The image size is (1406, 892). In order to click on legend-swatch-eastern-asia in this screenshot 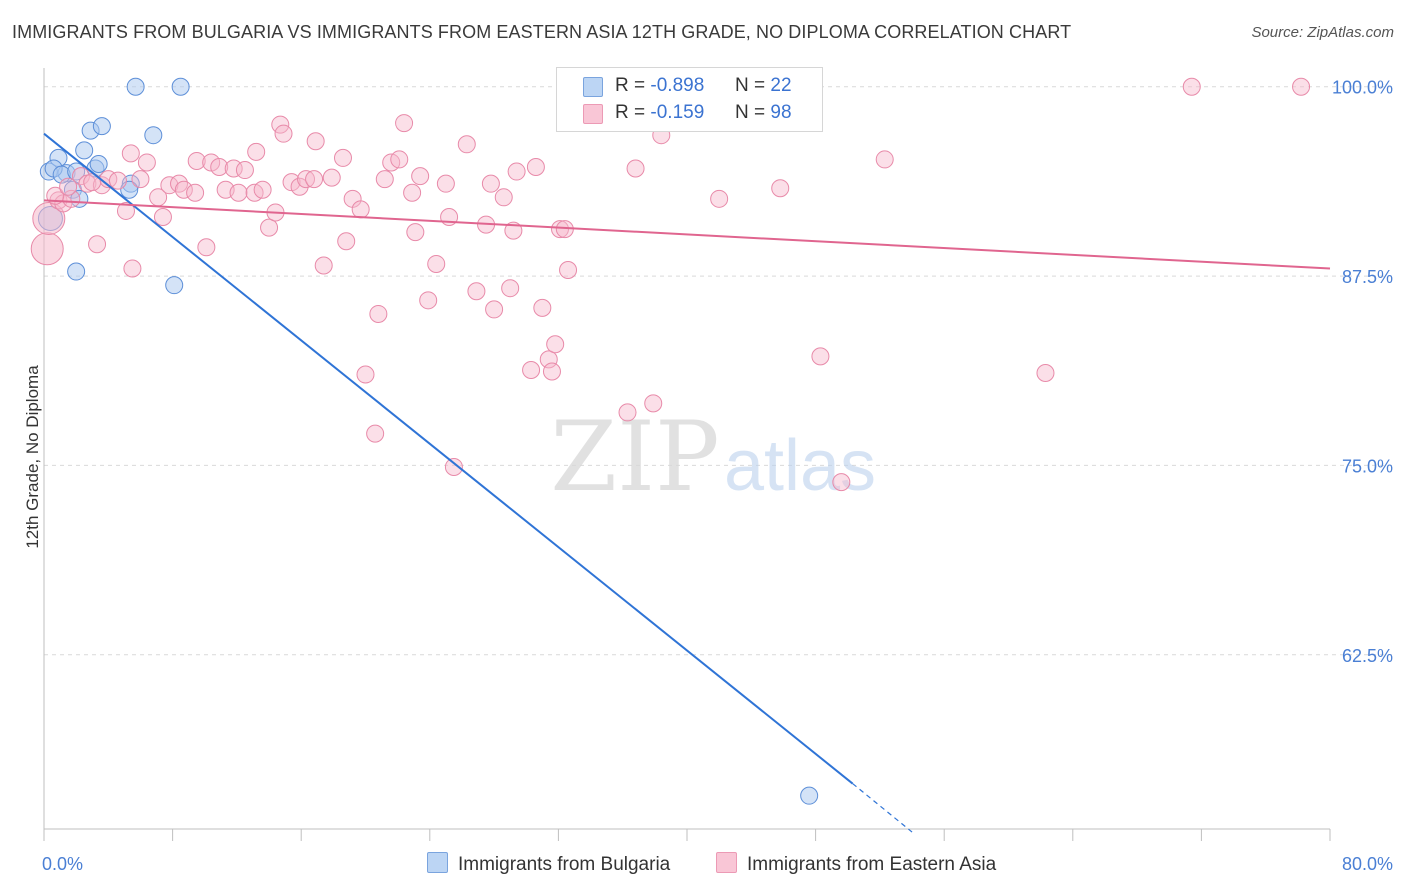, I will do `click(593, 114)`.